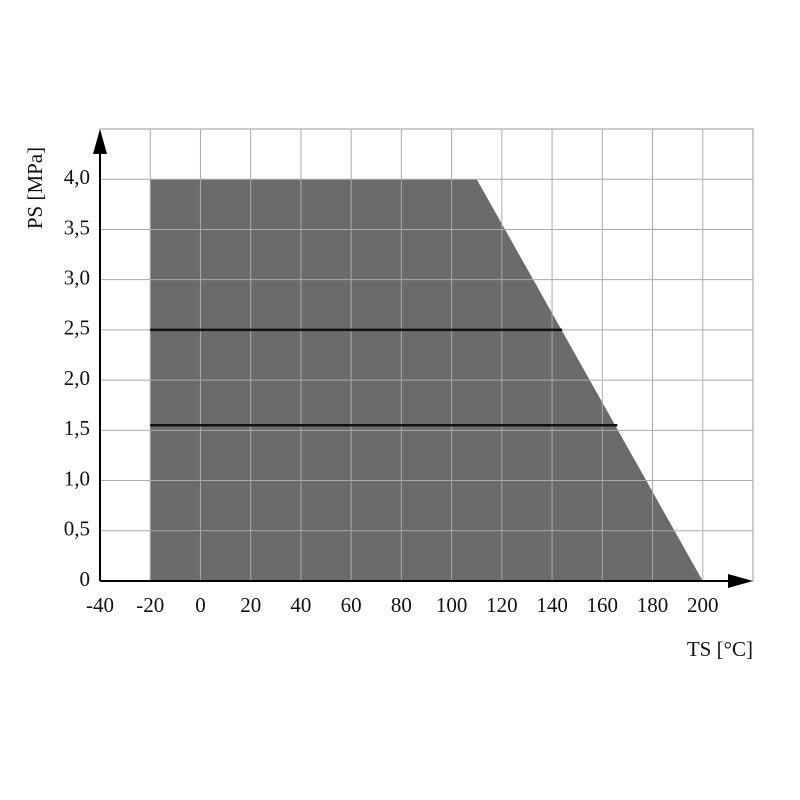 The height and width of the screenshot is (800, 800). Describe the element at coordinates (200, 605) in the screenshot. I see `x-tick-label: 0` at that location.